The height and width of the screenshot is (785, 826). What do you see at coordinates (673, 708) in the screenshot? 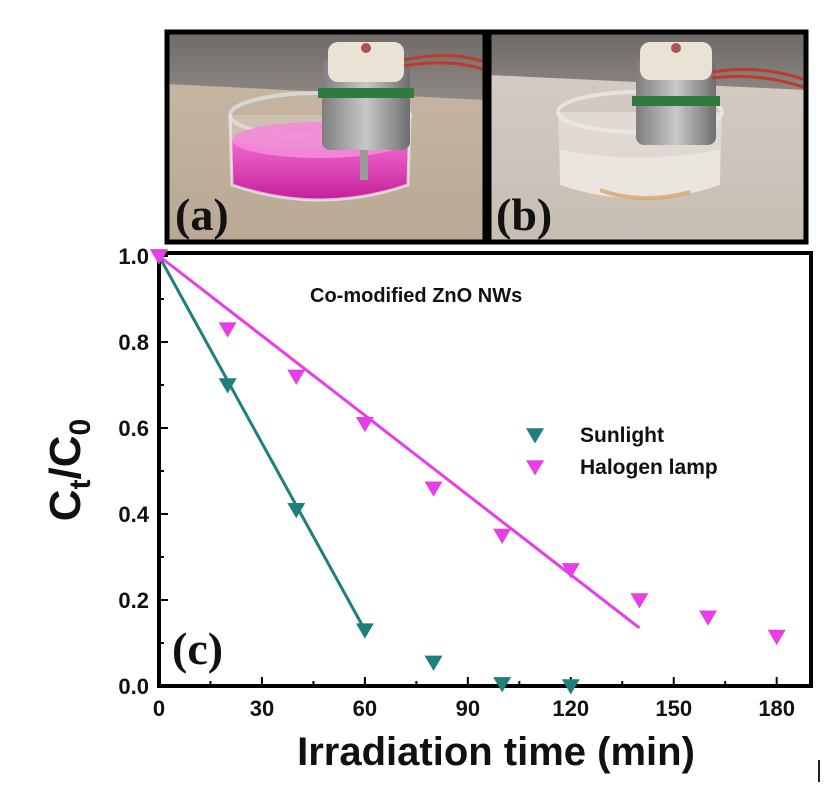
I see `x-tick-label: 150` at bounding box center [673, 708].